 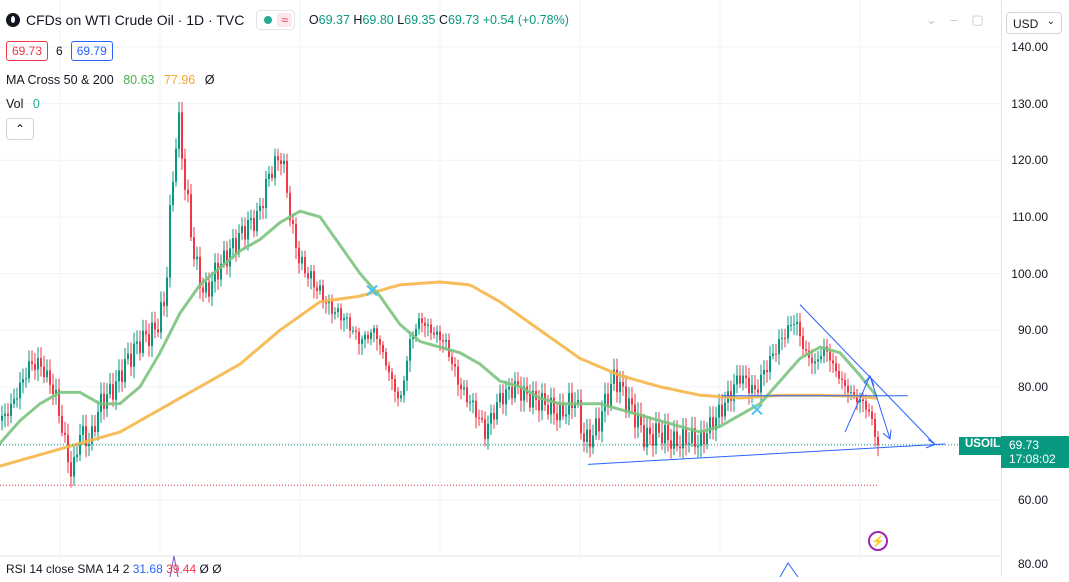 I want to click on projection-down, so click(x=880, y=407).